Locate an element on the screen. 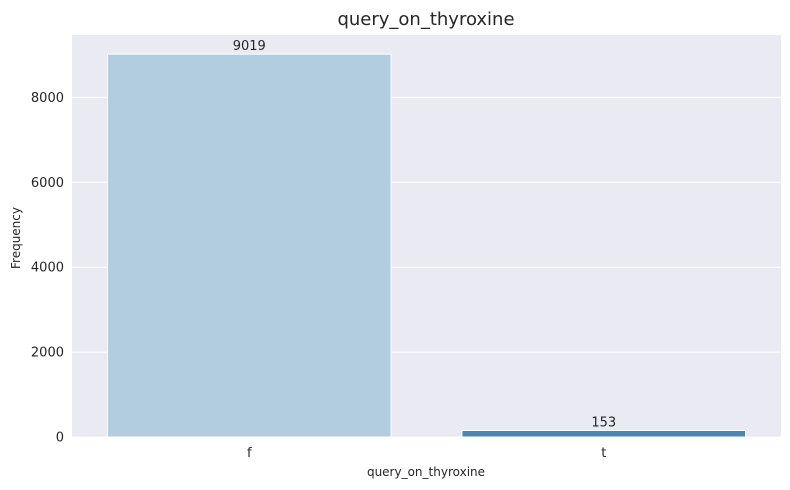 This screenshot has width=790, height=490. y-axis-ticks: 0 2000 4000 6000 8000 is located at coordinates (47, 268).